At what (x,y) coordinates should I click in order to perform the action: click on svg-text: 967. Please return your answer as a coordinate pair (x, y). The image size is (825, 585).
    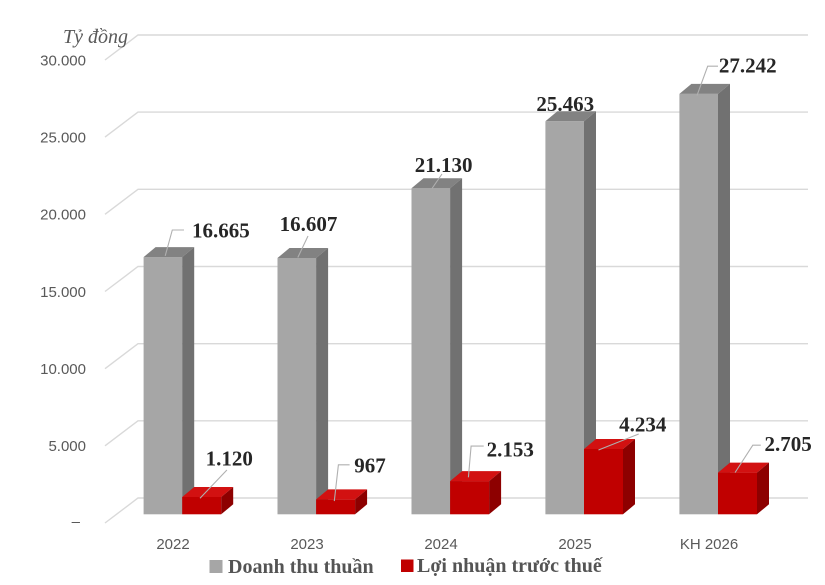
    Looking at the image, I should click on (370, 465).